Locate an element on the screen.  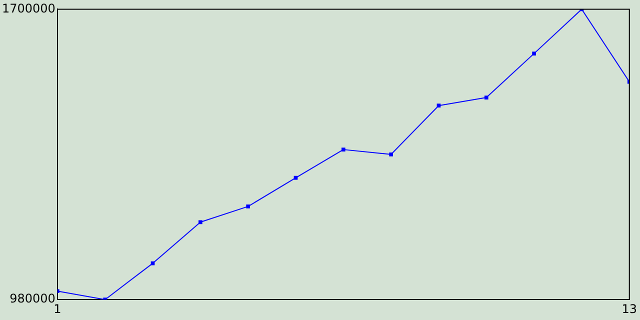
x-tick-label: 1 is located at coordinates (58, 309).